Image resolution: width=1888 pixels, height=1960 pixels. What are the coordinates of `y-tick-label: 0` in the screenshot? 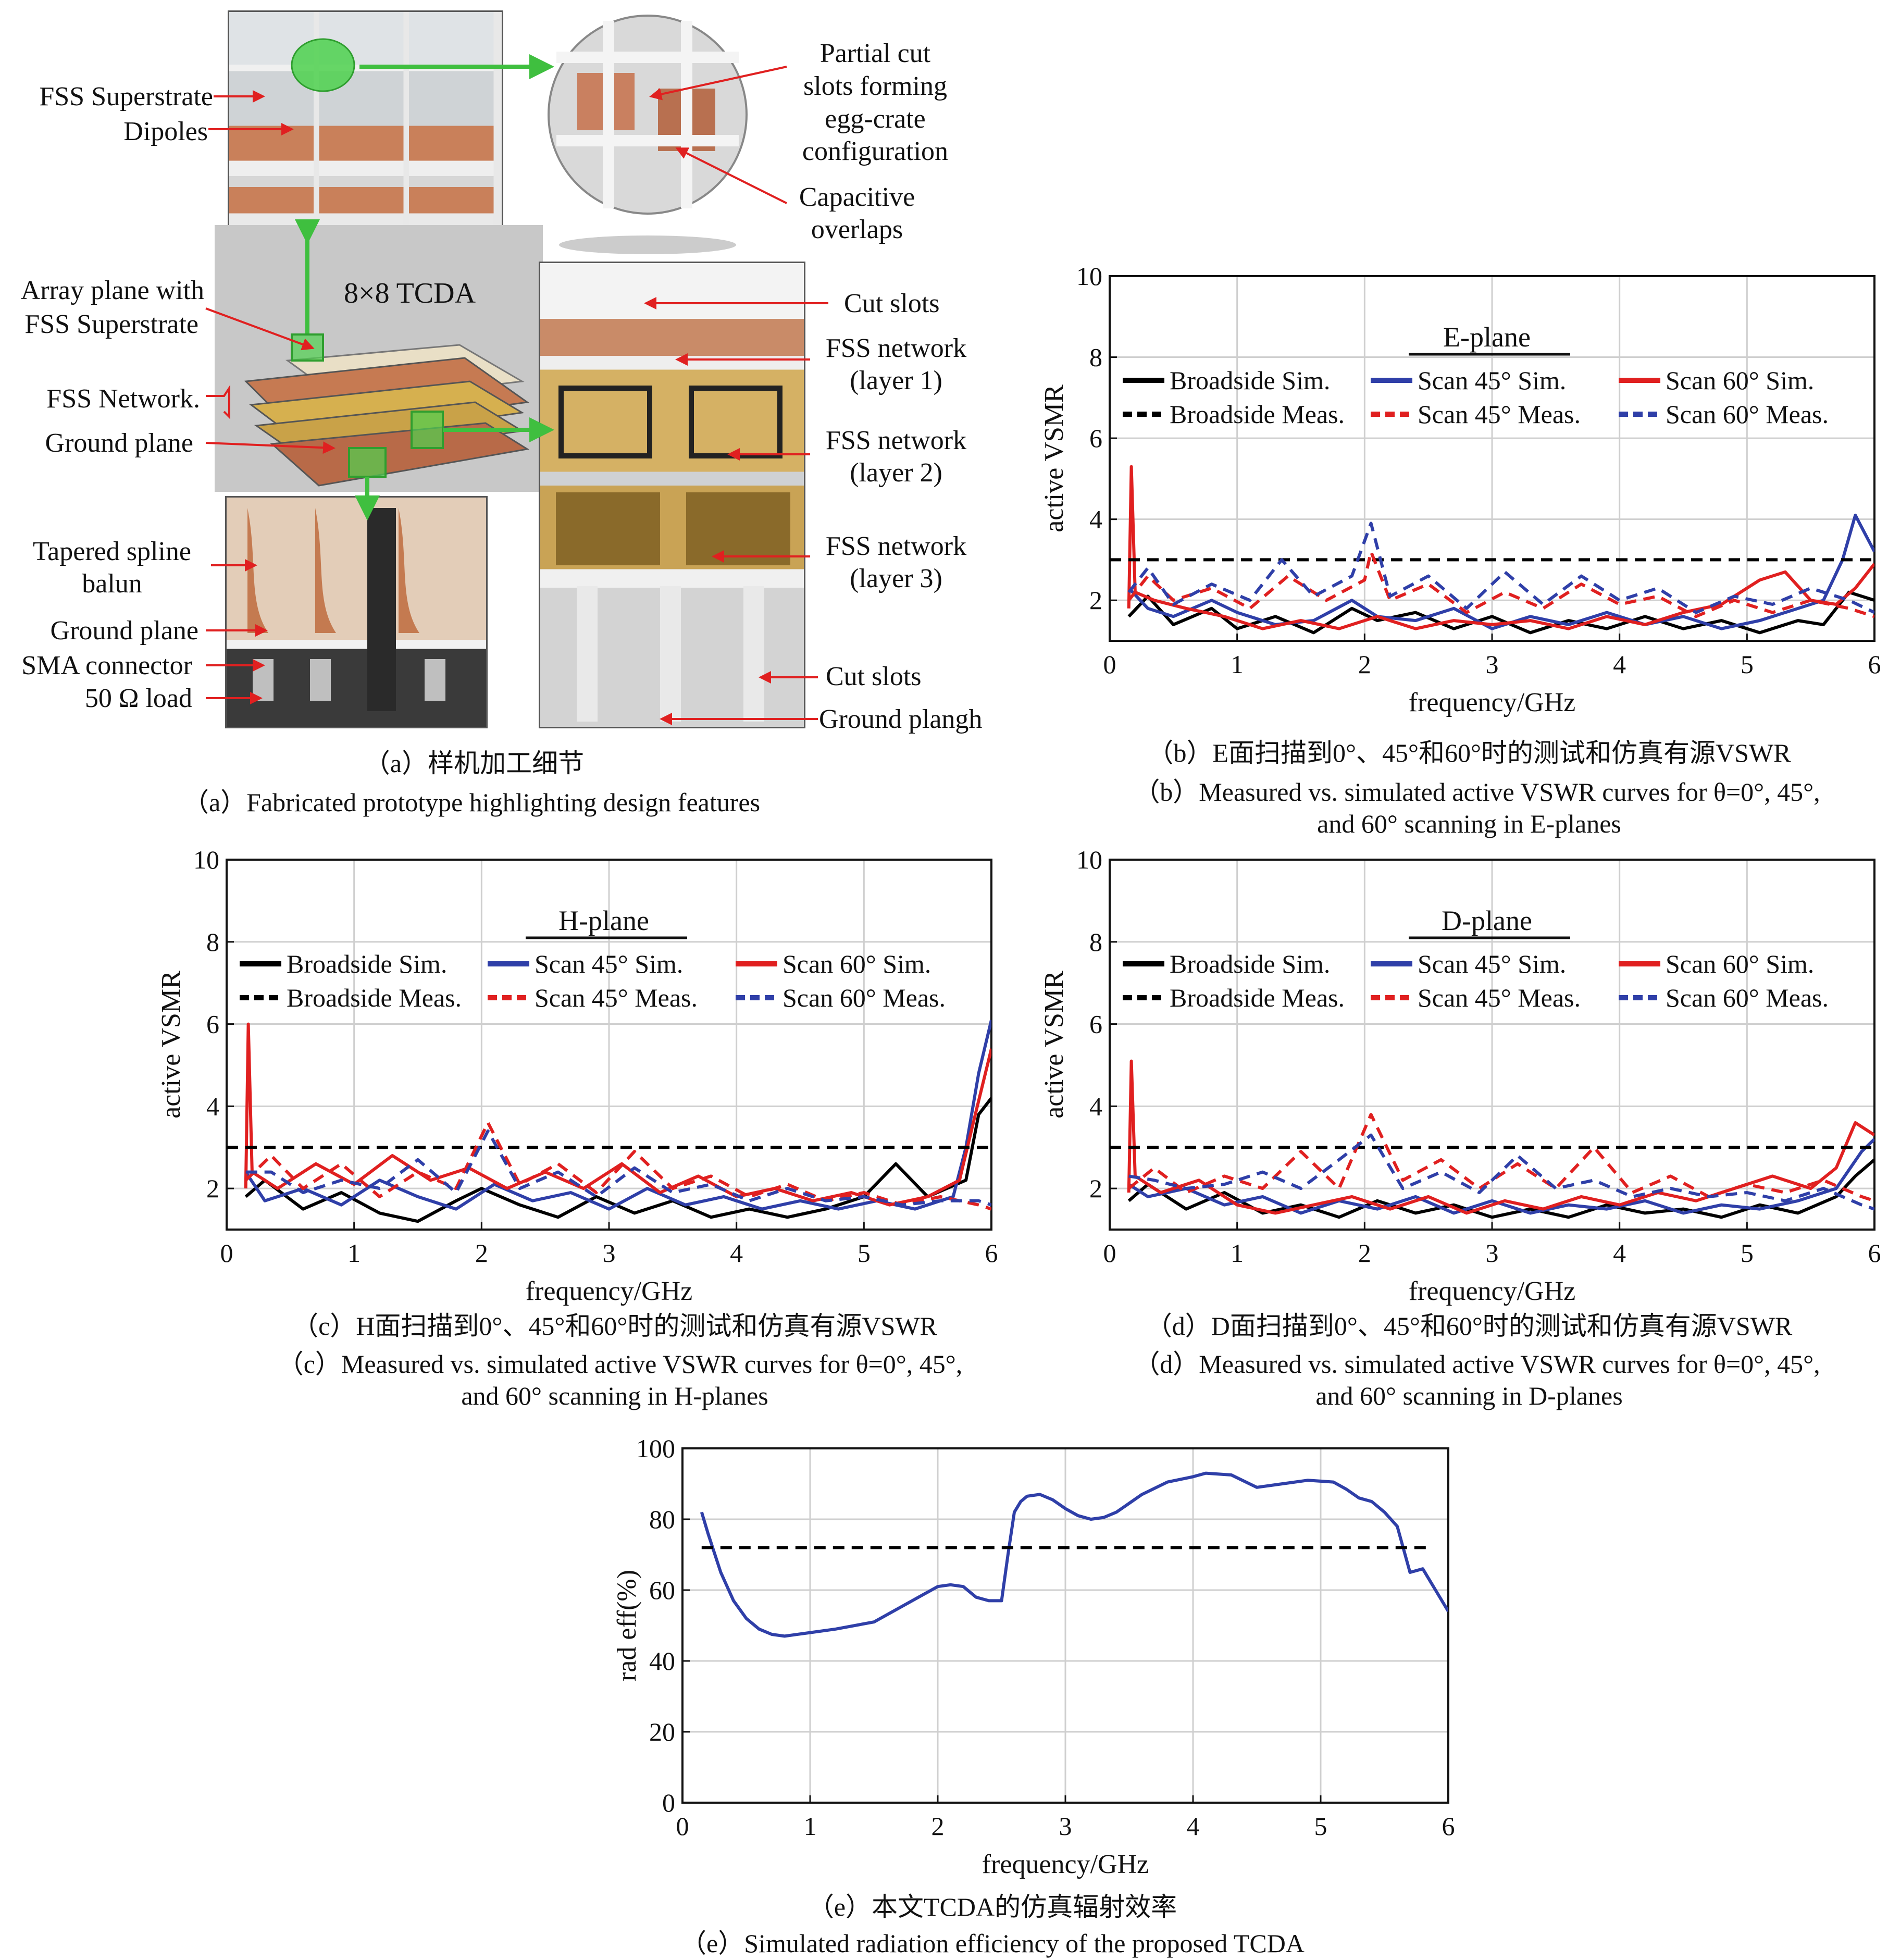 It's located at (668, 1802).